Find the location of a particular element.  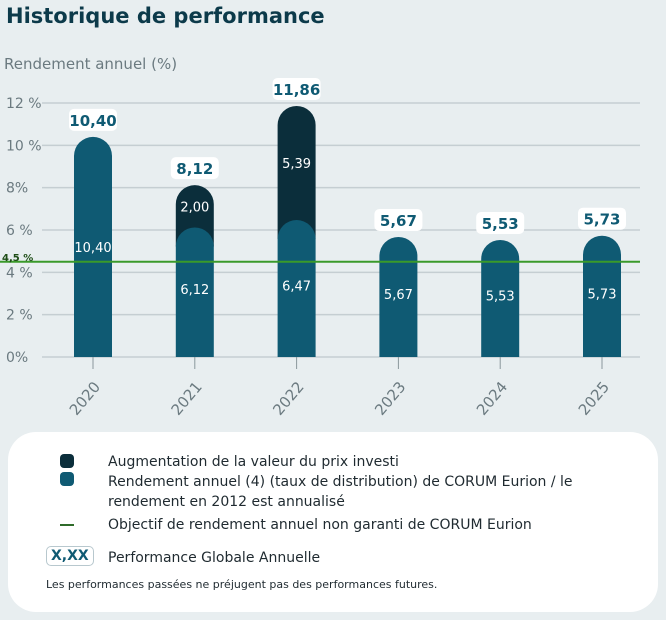

x-tick-label: 2020 is located at coordinates (85, 398).